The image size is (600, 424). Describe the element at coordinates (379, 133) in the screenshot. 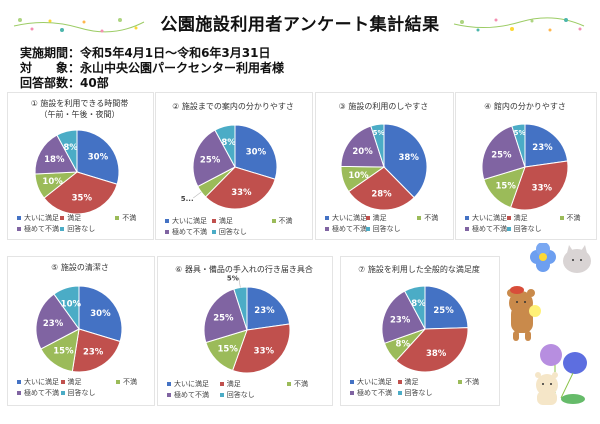

I see `data-label-3-5: 5%` at that location.